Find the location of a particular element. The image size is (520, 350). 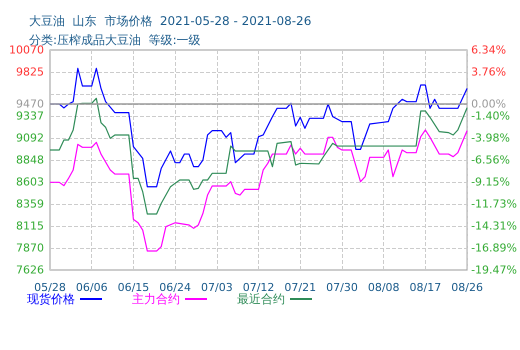

x-tick-label: 07/12 is located at coordinates (258, 287).